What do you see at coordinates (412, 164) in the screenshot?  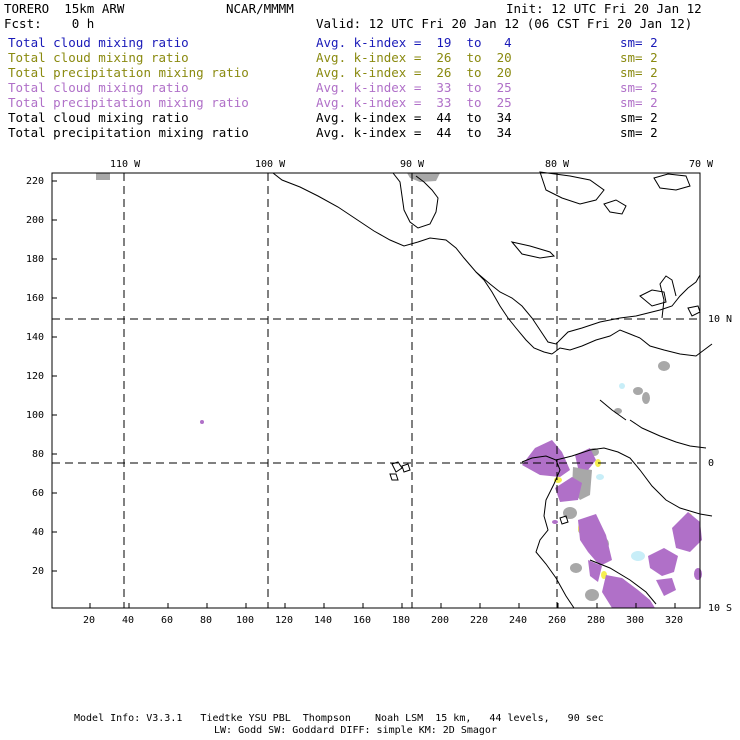 I see `lon-label-90w: 90 W` at bounding box center [412, 164].